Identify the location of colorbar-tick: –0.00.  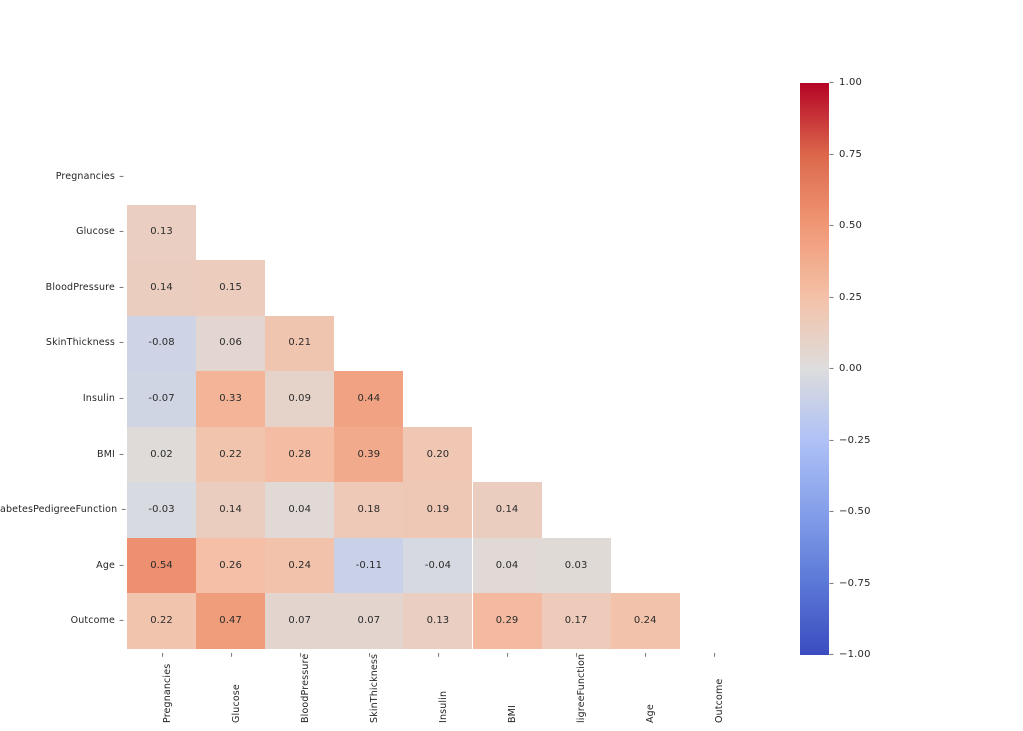
(831, 369).